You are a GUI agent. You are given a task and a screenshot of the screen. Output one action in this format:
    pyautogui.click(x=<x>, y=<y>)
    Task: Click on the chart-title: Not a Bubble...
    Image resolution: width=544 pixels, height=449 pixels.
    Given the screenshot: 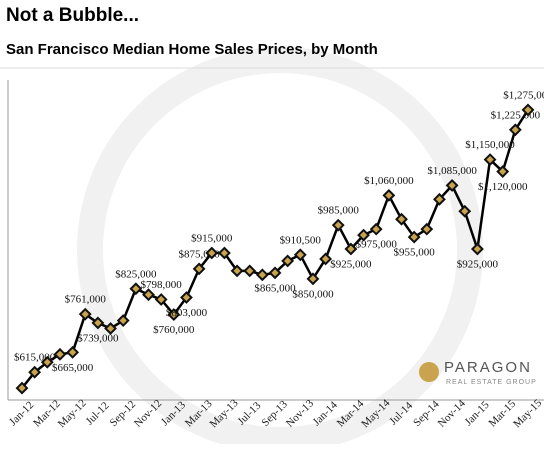 What is the action you would take?
    pyautogui.click(x=72, y=15)
    